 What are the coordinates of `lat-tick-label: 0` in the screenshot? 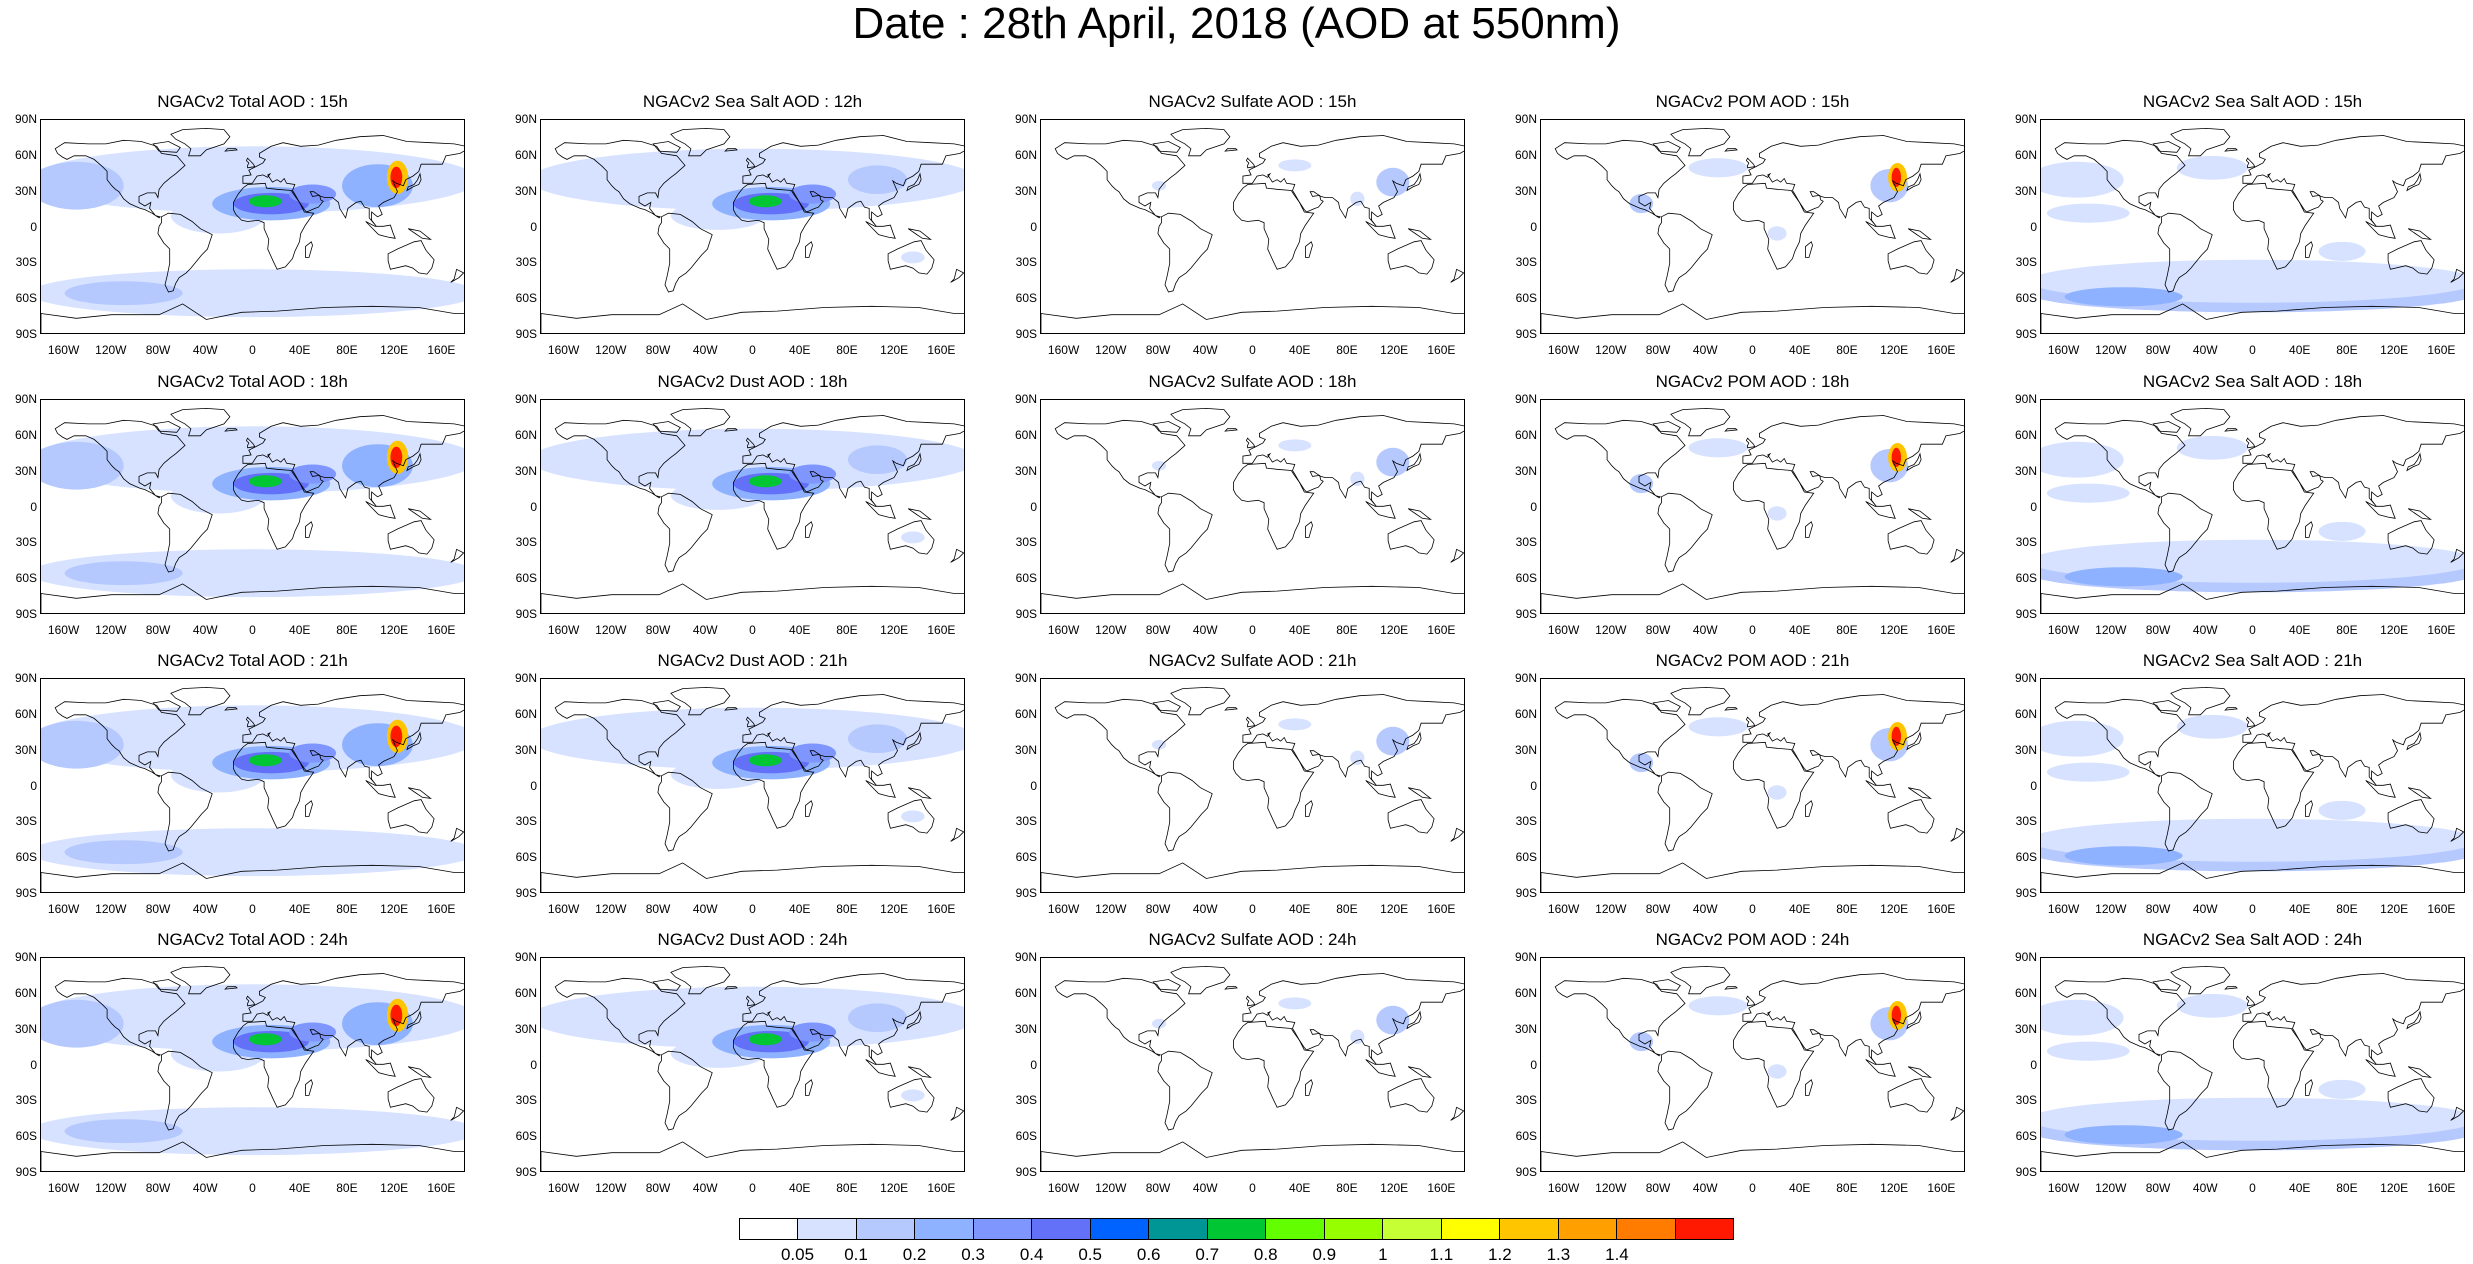 It's located at (2033, 1064).